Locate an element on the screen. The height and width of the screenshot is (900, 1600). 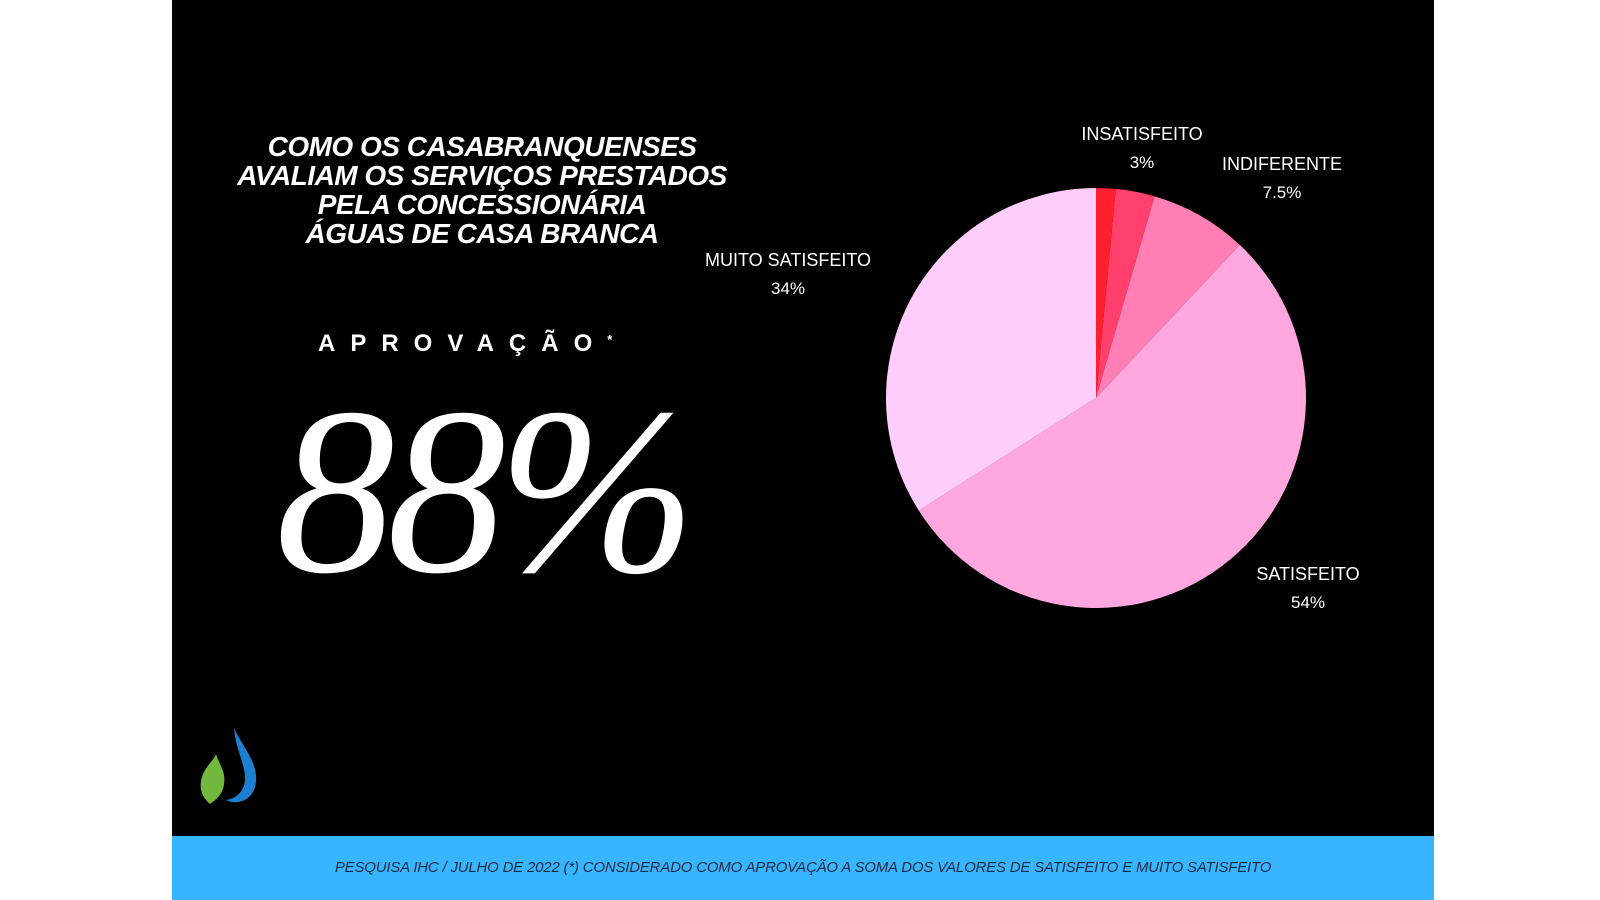
pie-slice-muito-satisfeito is located at coordinates (991, 349).